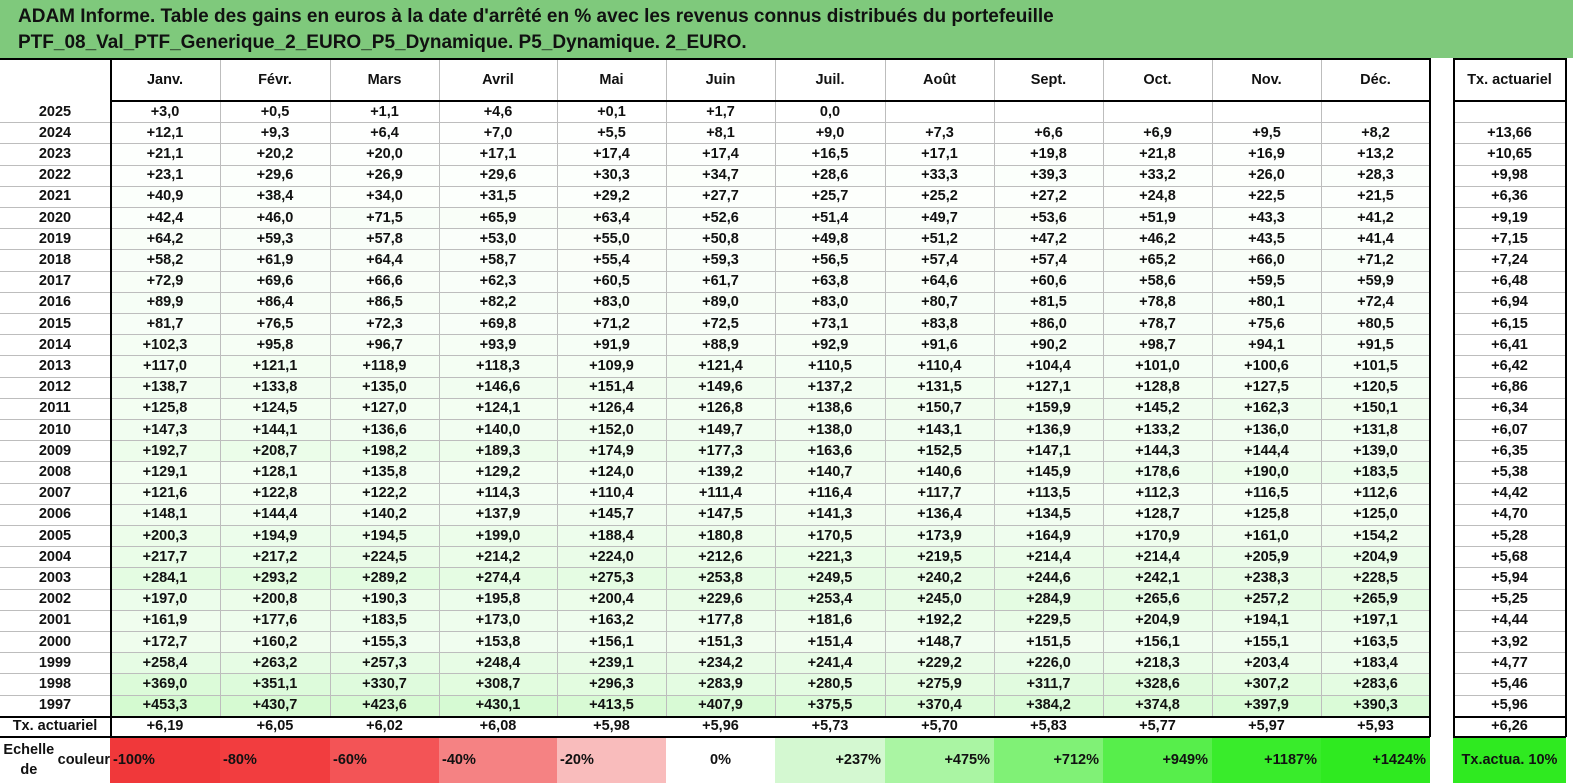 This screenshot has width=1573, height=783. I want to click on table-cell: +253,8, so click(720, 578).